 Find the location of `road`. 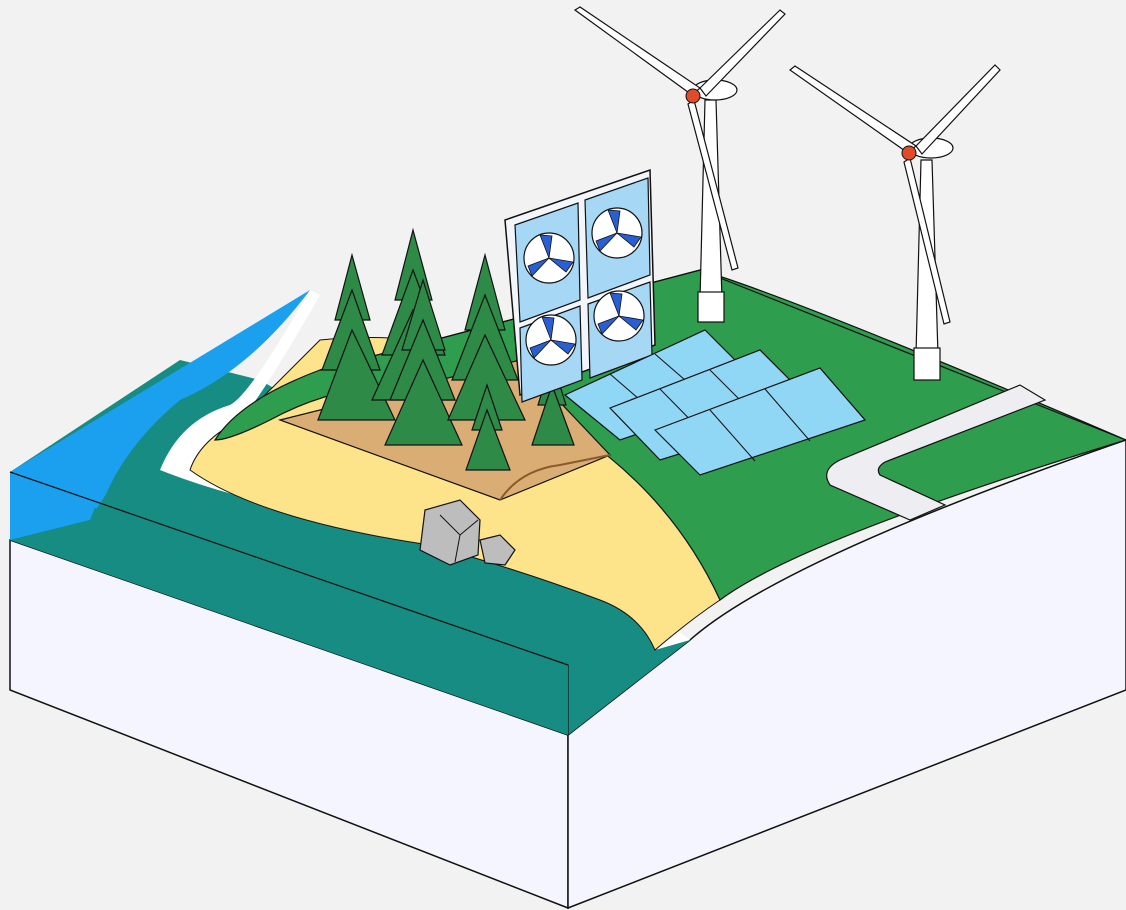

road is located at coordinates (936, 452).